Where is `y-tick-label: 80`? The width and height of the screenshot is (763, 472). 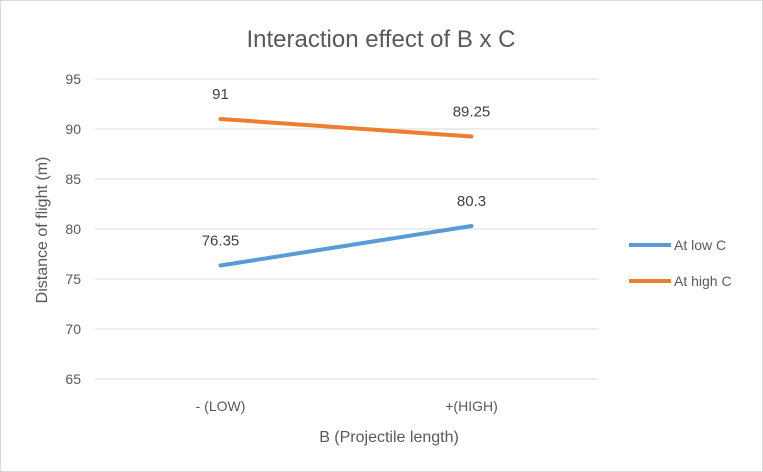 y-tick-label: 80 is located at coordinates (73, 229).